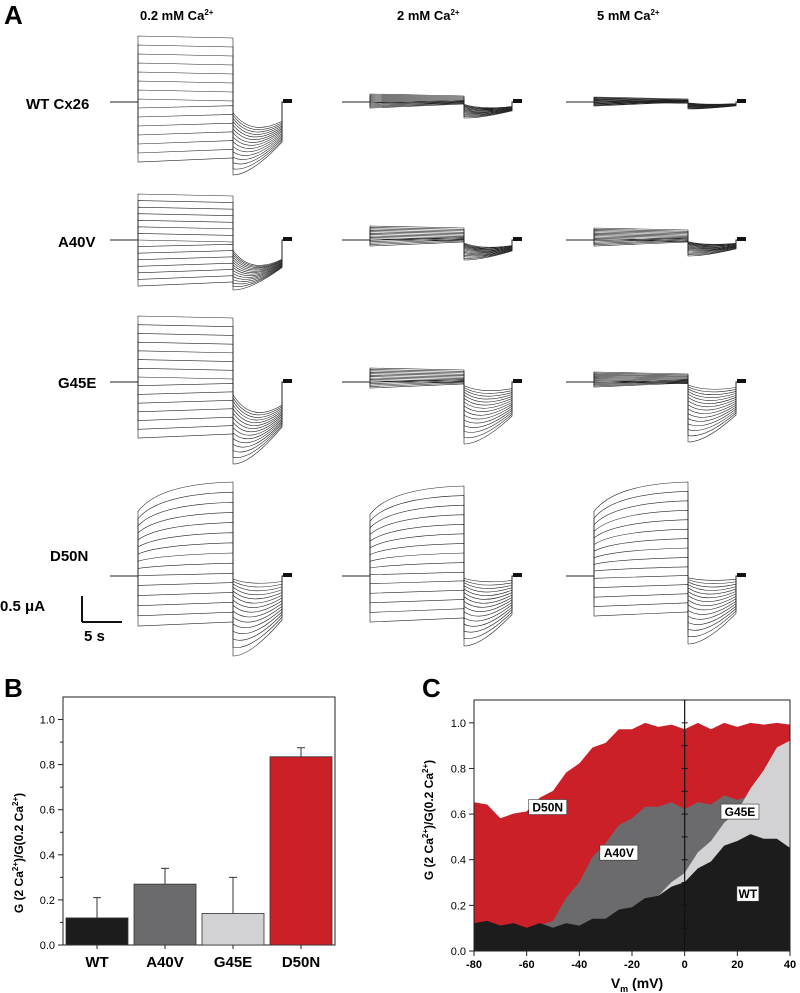  I want to click on area-xtick-label: -20, so click(632, 965).